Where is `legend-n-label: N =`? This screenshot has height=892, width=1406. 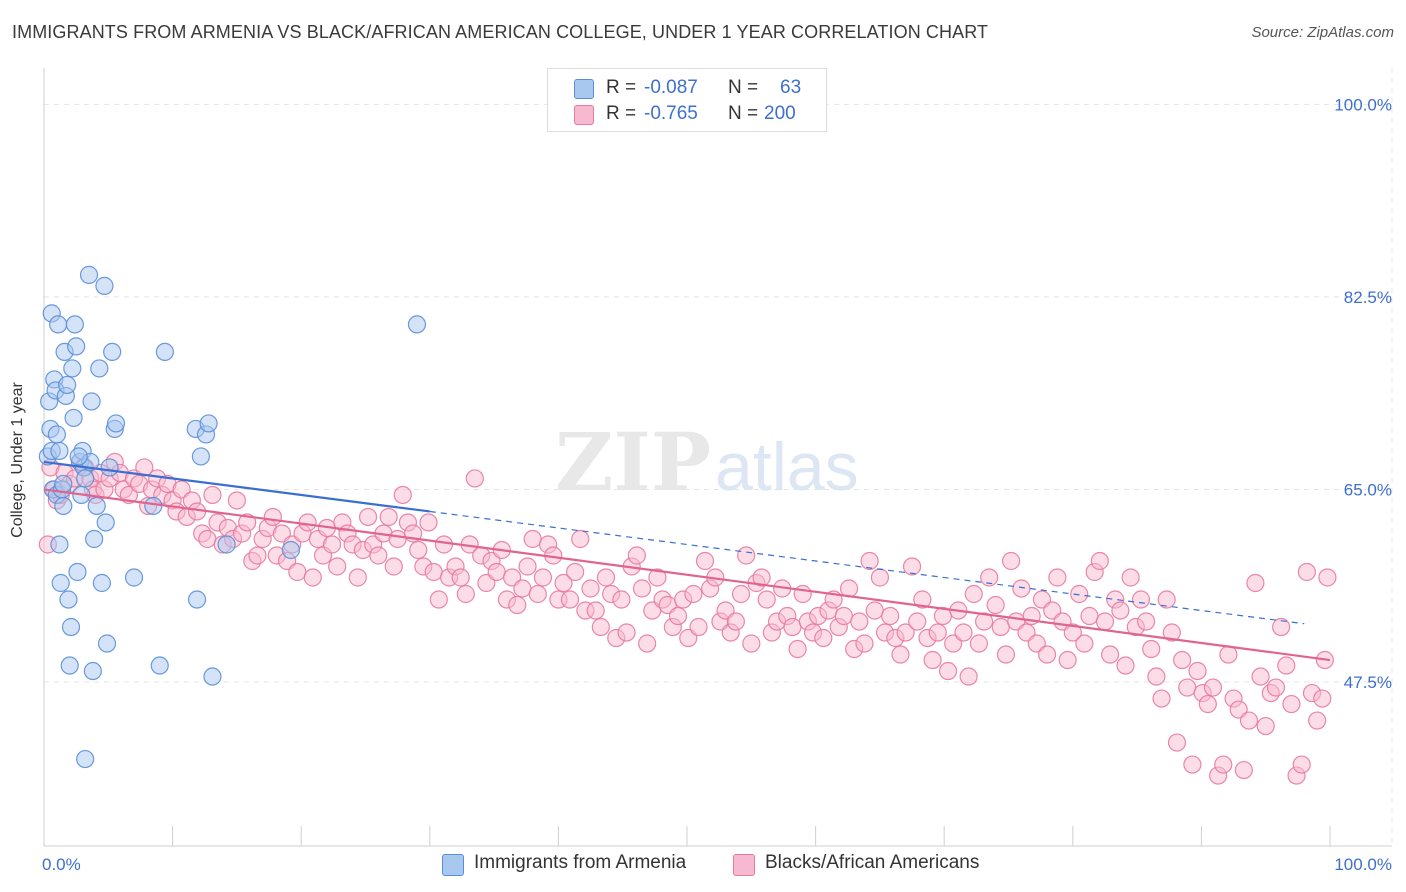
legend-n-label: N = is located at coordinates (743, 87).